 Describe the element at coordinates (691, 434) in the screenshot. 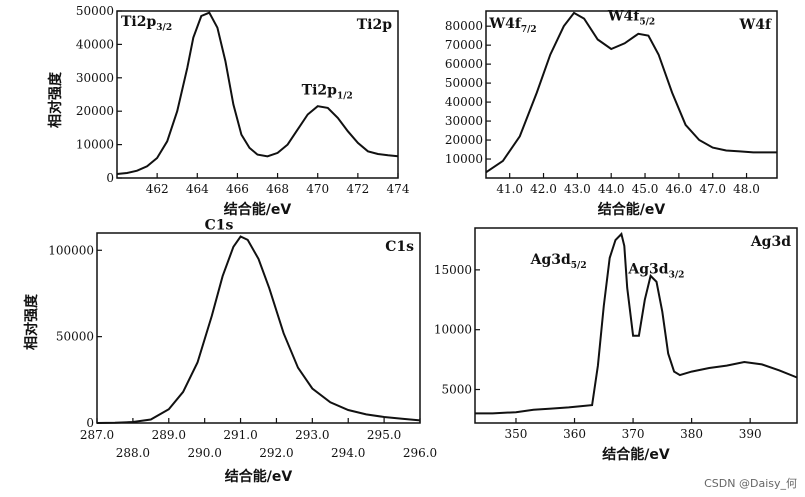

I see `x-tick-label: 380` at that location.